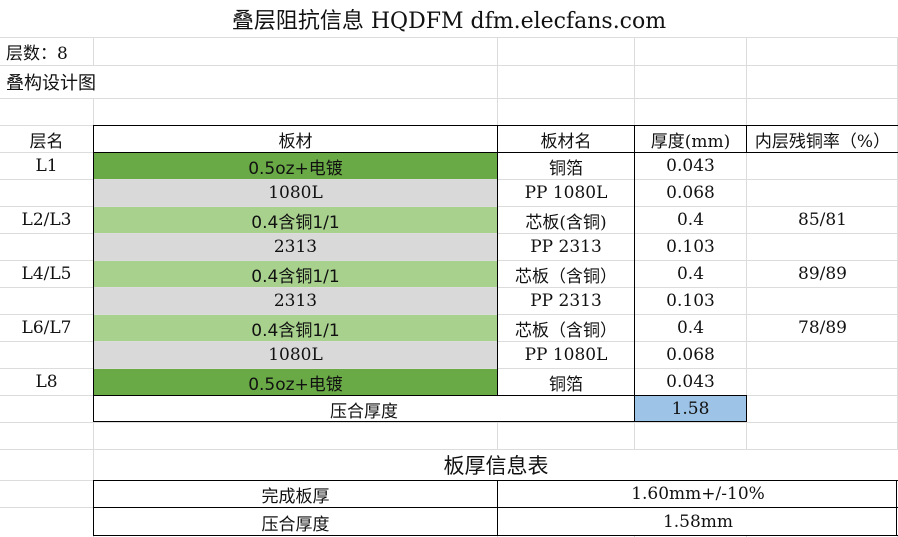 This screenshot has width=898, height=537. What do you see at coordinates (364, 409) in the screenshot?
I see `pressed-thickness-label: 压合厚度` at bounding box center [364, 409].